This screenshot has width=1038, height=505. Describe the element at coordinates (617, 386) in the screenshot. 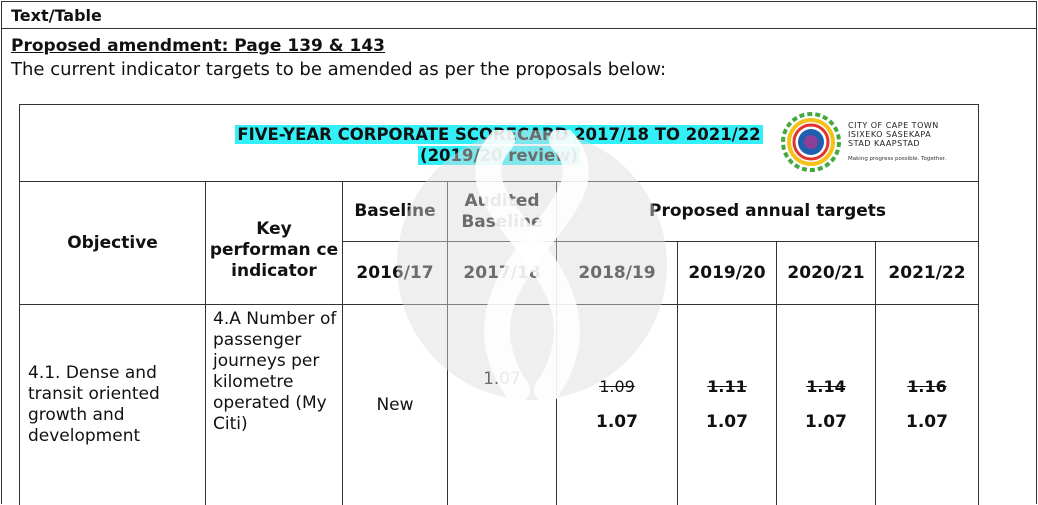

I see `old-target-value: 1.09` at that location.